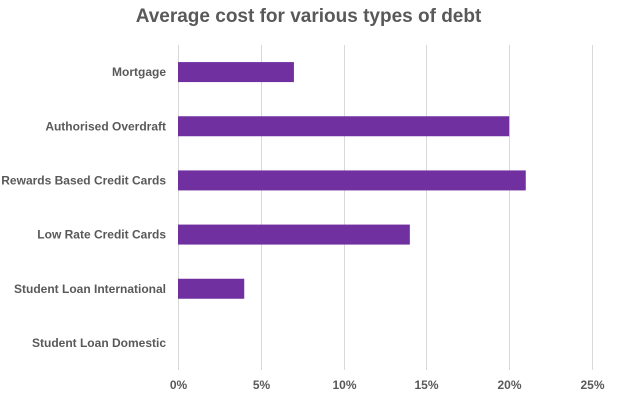 This screenshot has height=402, width=617. Describe the element at coordinates (211, 288) in the screenshot. I see `bar-student-loan-international` at that location.